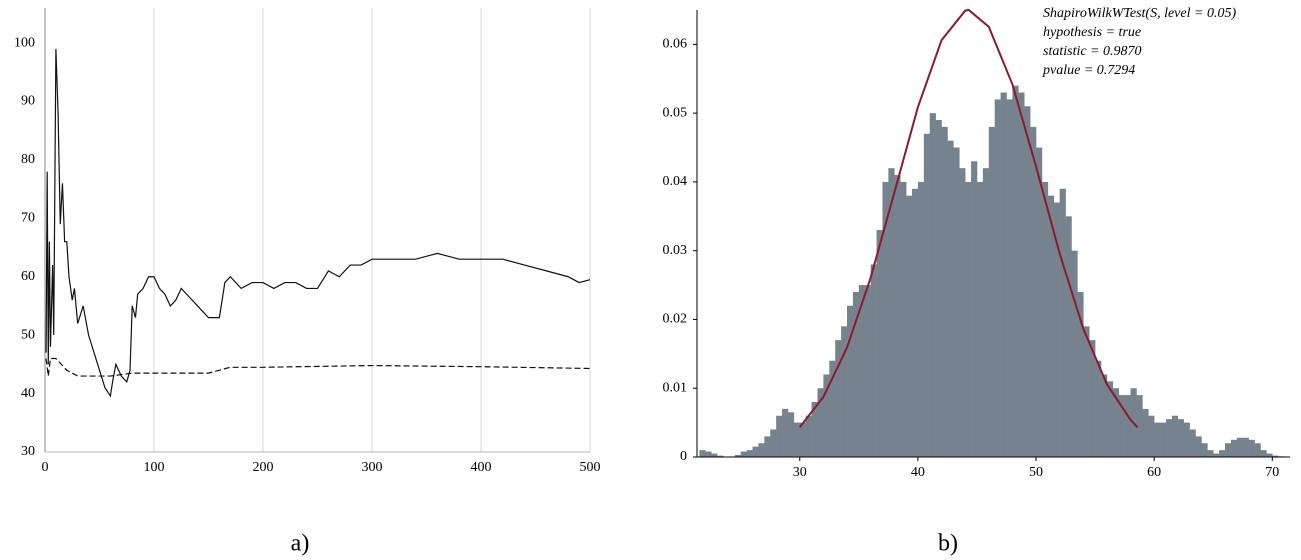 This screenshot has height=560, width=1301. Describe the element at coordinates (481, 467) in the screenshot. I see `x-tick-label: 400` at that location.